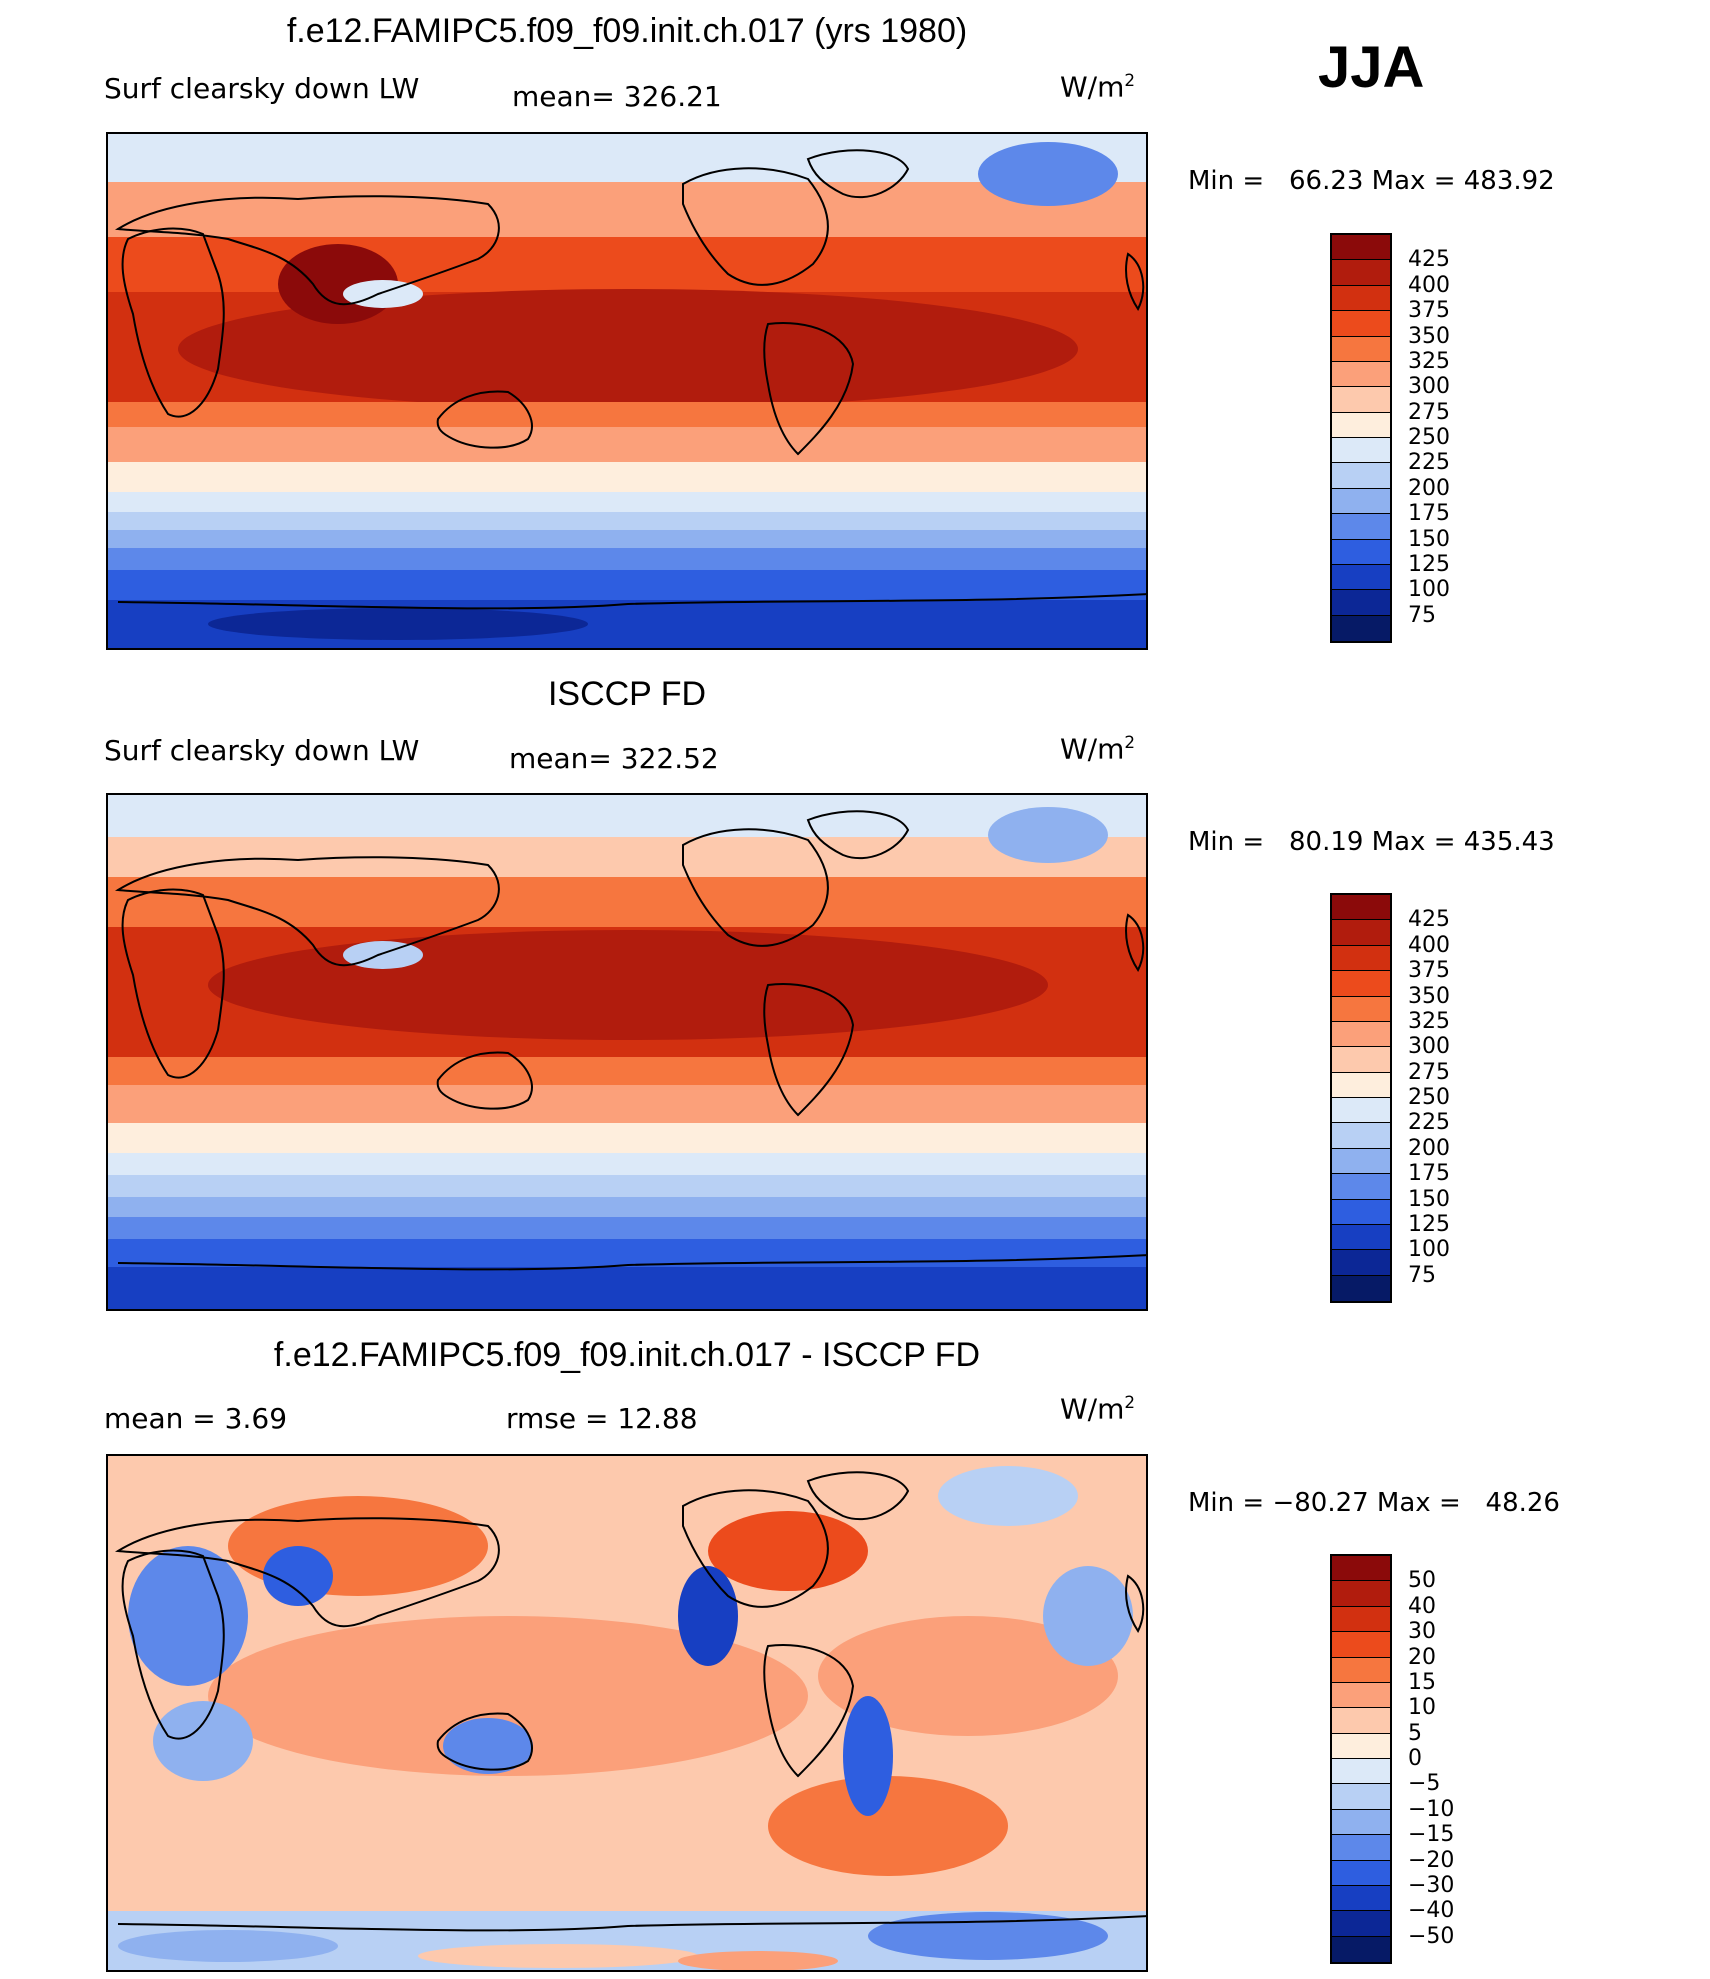 This screenshot has height=1979, width=1710. Describe the element at coordinates (614, 758) in the screenshot. I see `panel-2-mean: mean= 322.52` at that location.